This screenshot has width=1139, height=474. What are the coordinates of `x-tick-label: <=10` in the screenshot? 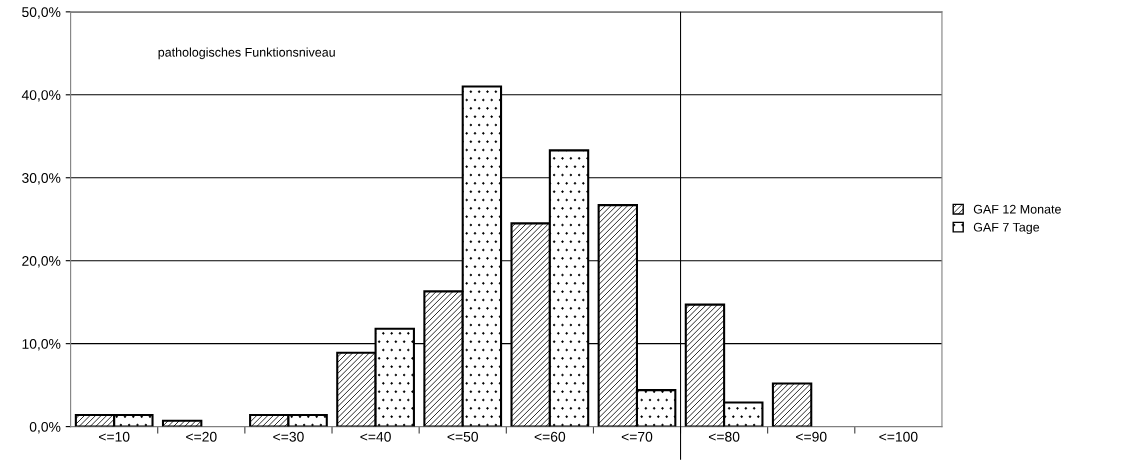 It's located at (114, 436).